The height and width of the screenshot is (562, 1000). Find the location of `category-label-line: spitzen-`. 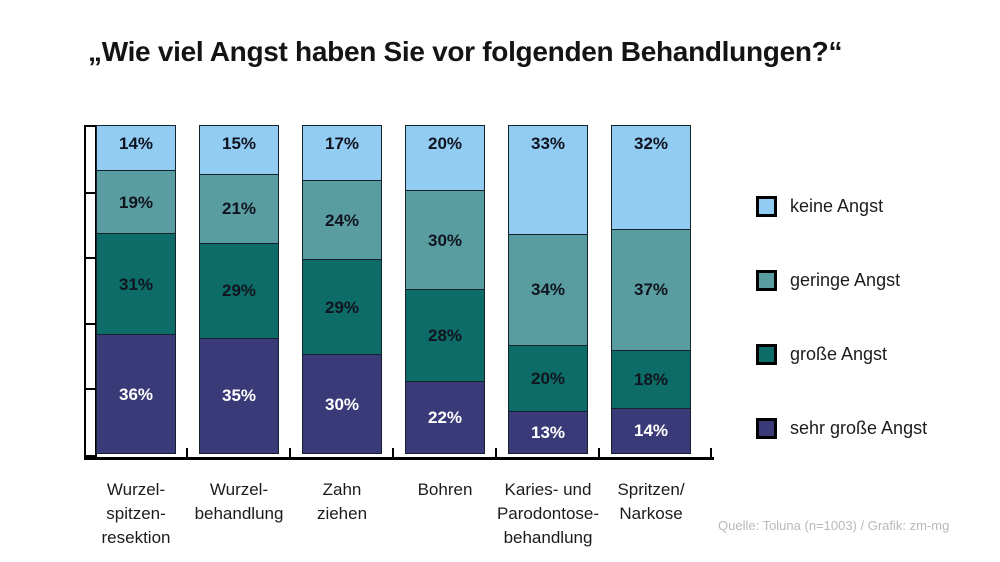

category-label-line: spitzen- is located at coordinates (136, 513).